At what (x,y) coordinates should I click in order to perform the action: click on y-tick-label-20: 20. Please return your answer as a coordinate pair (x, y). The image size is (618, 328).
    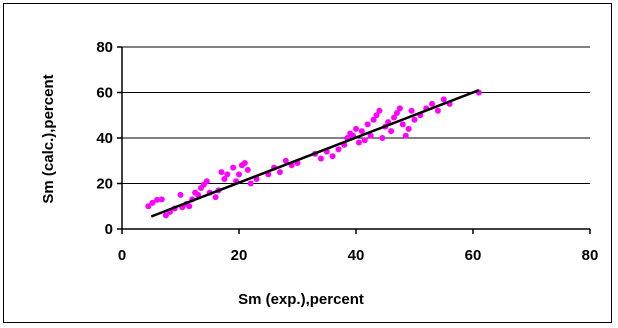
    Looking at the image, I should click on (104, 184).